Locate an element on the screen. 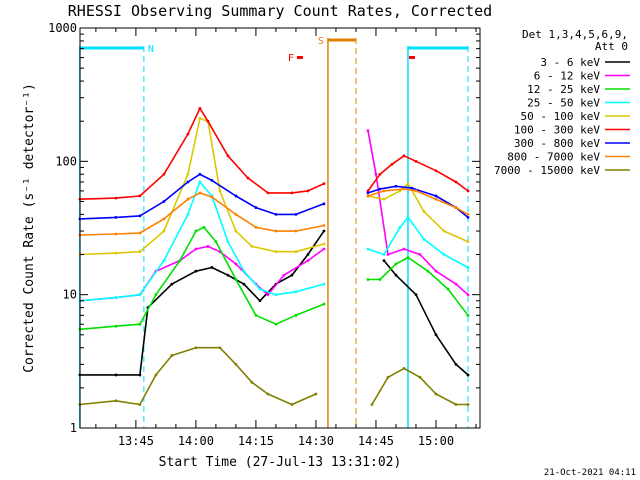 This screenshot has width=640, height=480. legend-label: 100 - 300 keV is located at coordinates (557, 130).